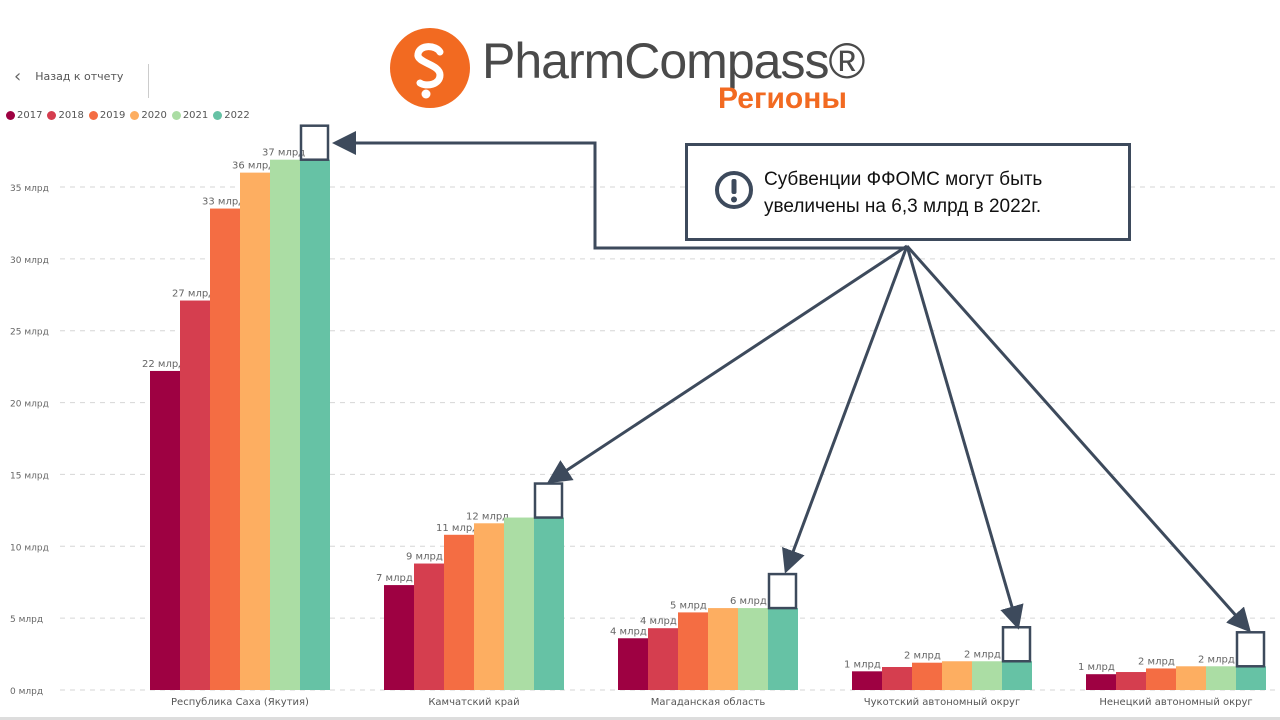  What do you see at coordinates (618, 190) in the screenshot?
I see `arrow-to-sakha` at bounding box center [618, 190].